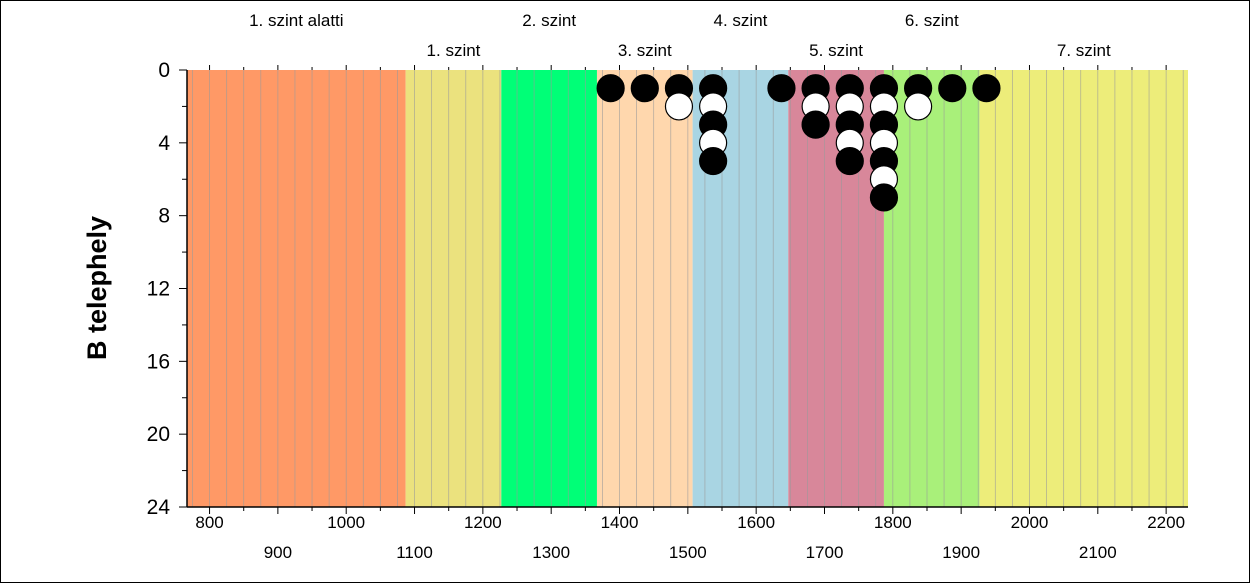 This screenshot has height=583, width=1250. What do you see at coordinates (1098, 552) in the screenshot?
I see `x-tick-label: 2100` at bounding box center [1098, 552].